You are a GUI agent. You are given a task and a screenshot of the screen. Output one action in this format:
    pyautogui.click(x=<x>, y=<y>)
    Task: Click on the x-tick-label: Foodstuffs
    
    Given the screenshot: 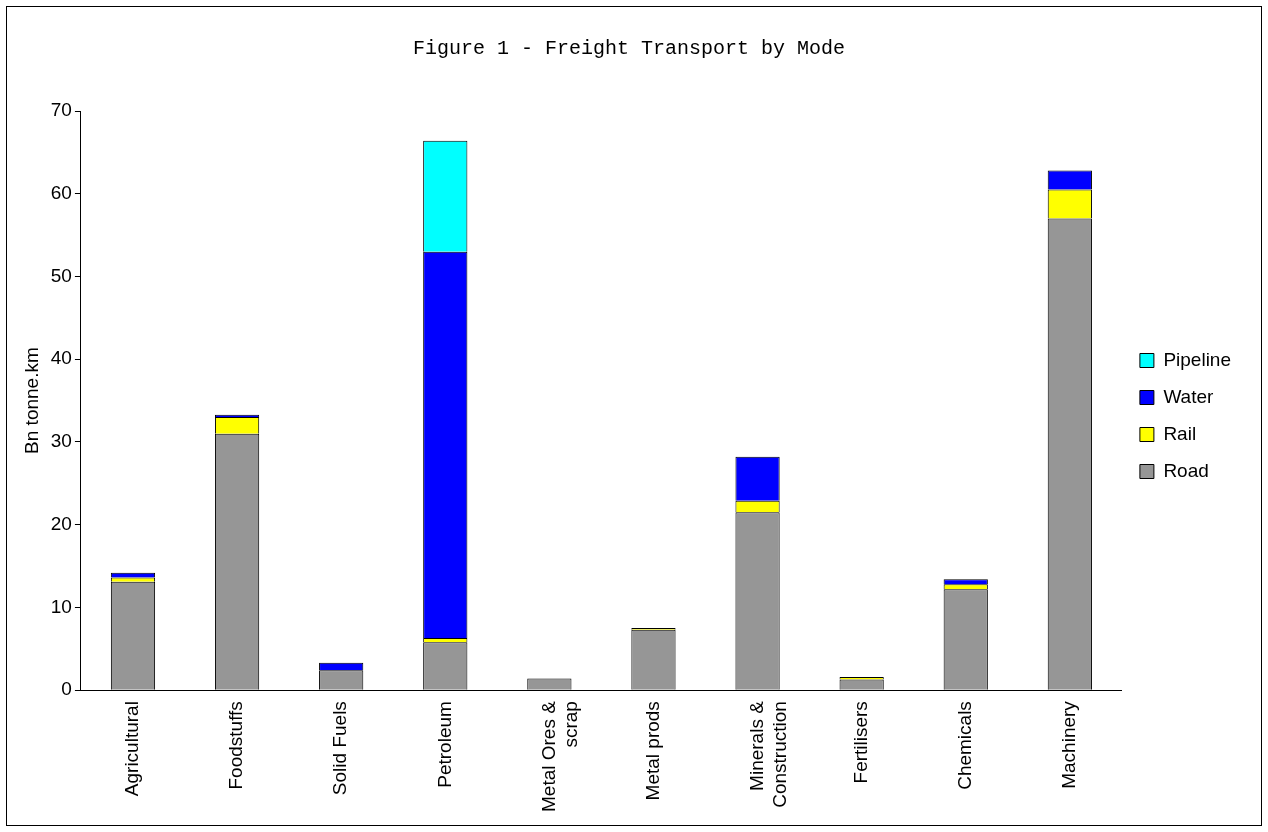 What is the action you would take?
    pyautogui.click(x=236, y=745)
    